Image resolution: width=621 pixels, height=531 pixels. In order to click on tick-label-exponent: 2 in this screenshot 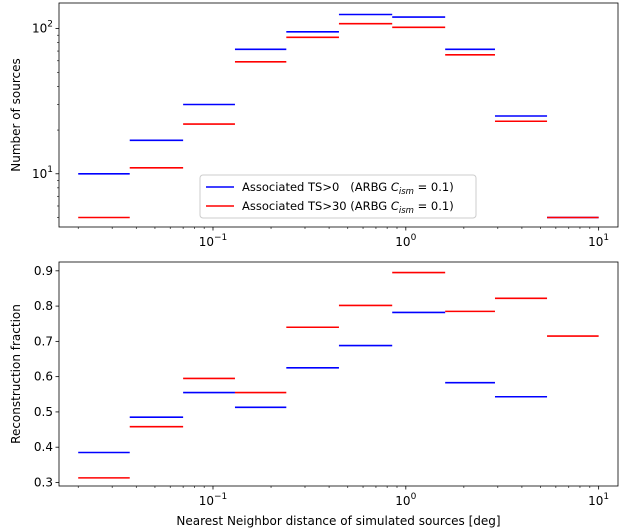, I will do `click(50, 25)`.